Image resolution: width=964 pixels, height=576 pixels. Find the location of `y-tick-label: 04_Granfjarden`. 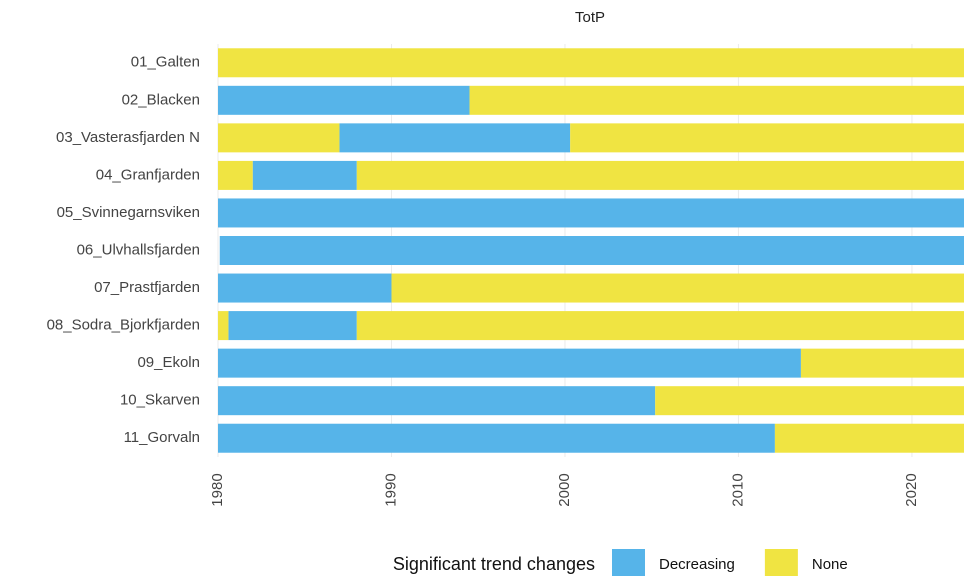

y-tick-label: 04_Granfjarden is located at coordinates (148, 174).